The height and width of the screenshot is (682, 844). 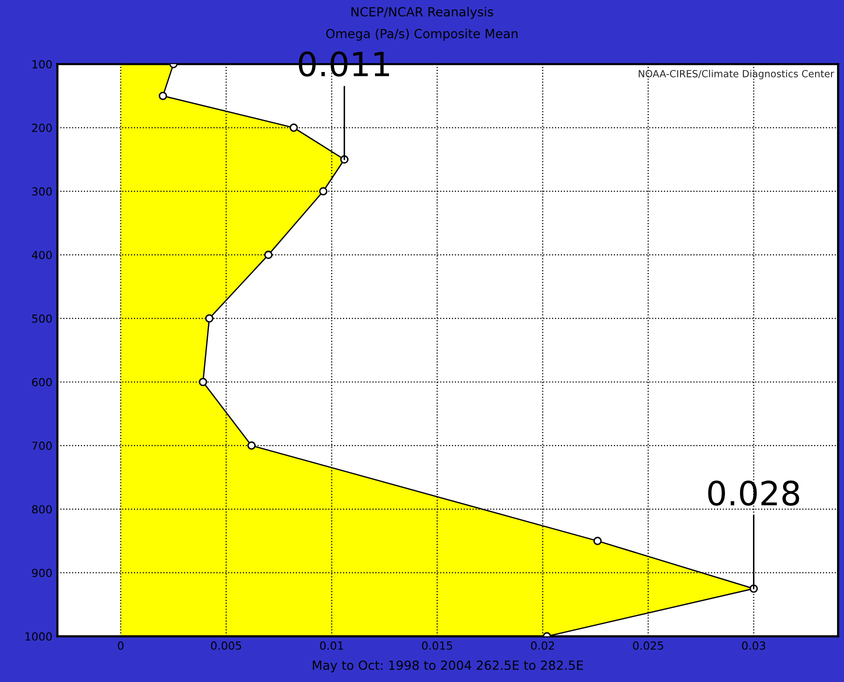 I want to click on x-tick-label: 0.025, so click(x=648, y=645).